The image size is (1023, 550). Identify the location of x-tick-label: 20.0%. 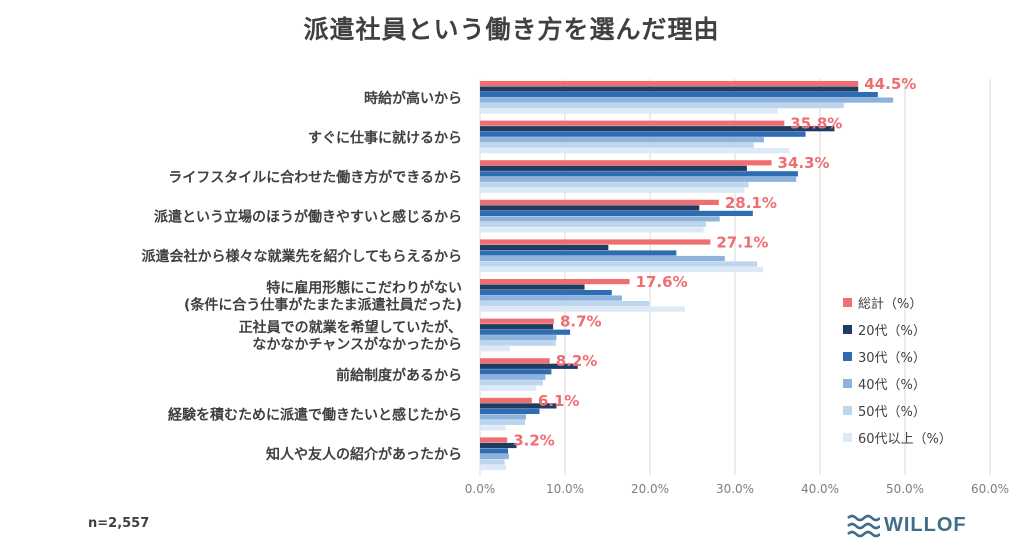
(650, 489).